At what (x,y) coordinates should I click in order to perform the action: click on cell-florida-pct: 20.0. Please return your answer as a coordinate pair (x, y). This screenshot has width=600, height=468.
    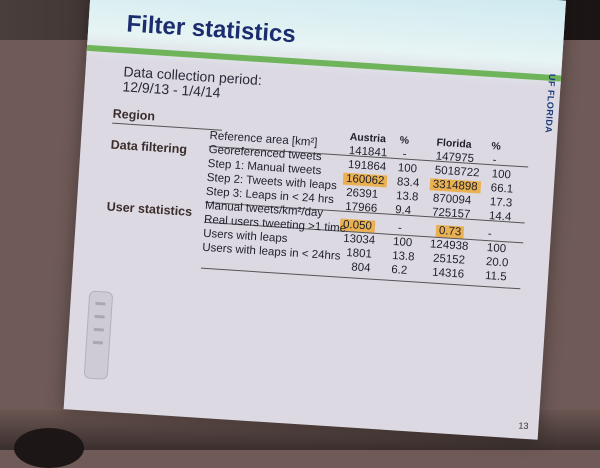
    Looking at the image, I should click on (497, 263).